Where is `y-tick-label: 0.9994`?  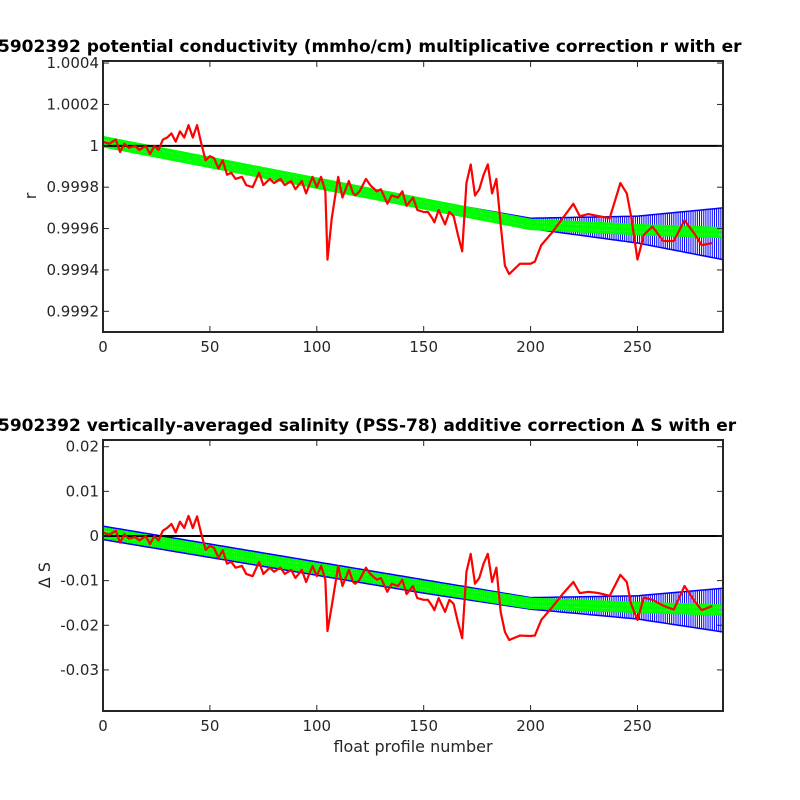
y-tick-label: 0.9994 is located at coordinates (73, 270).